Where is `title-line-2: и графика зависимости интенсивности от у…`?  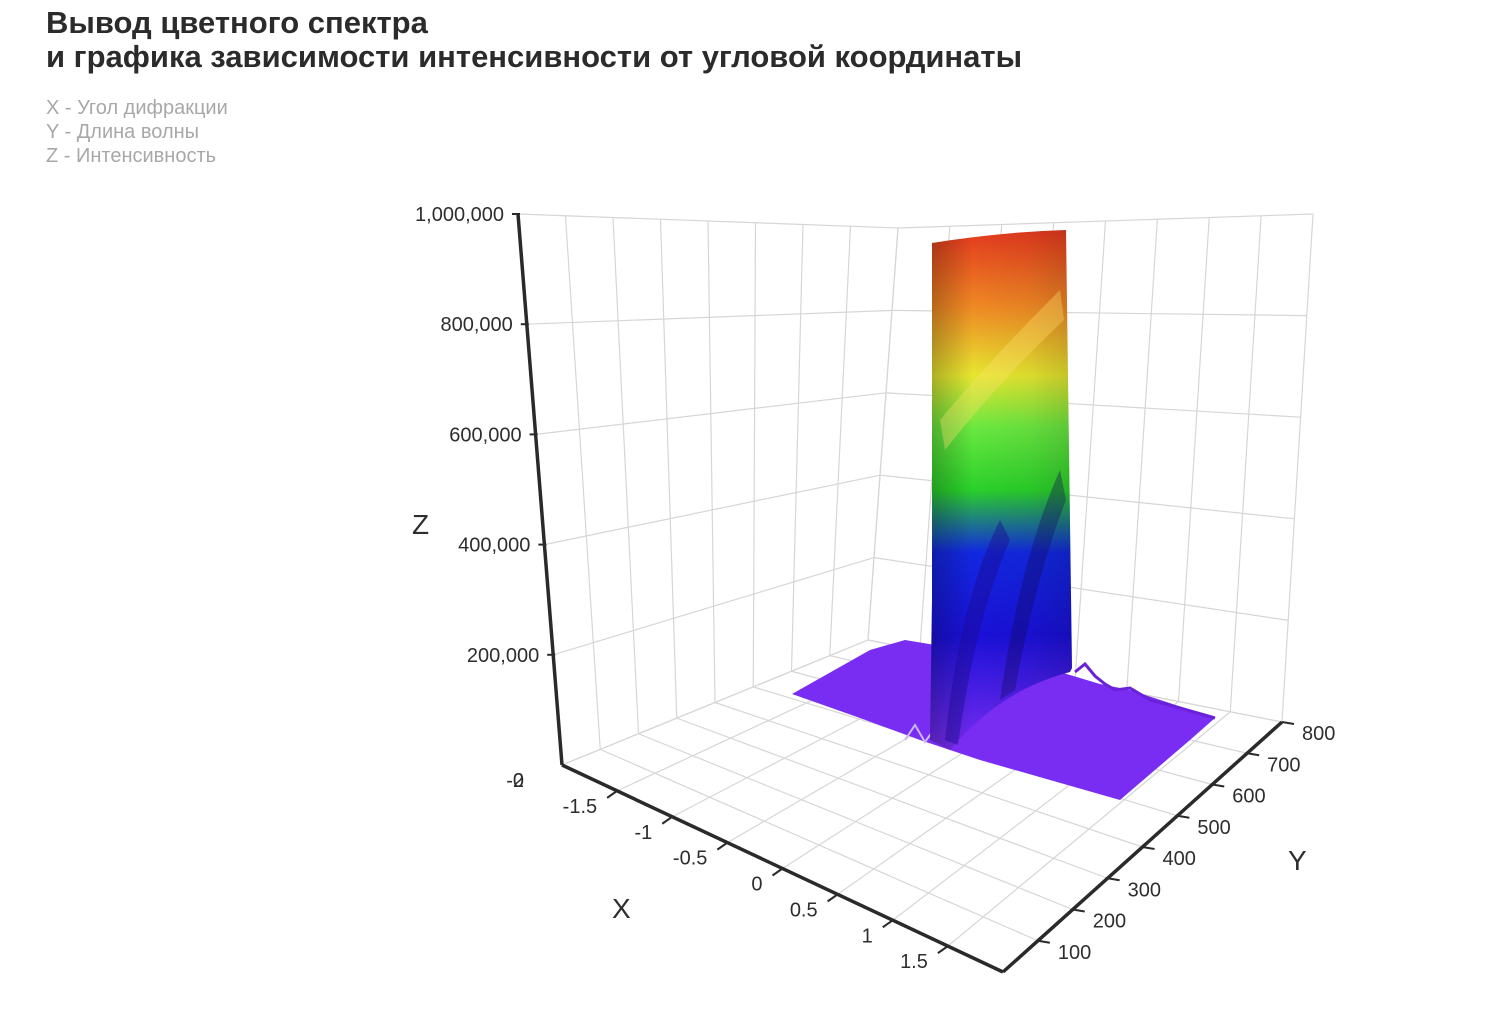 title-line-2: и графика зависимости интенсивности от у… is located at coordinates (534, 56).